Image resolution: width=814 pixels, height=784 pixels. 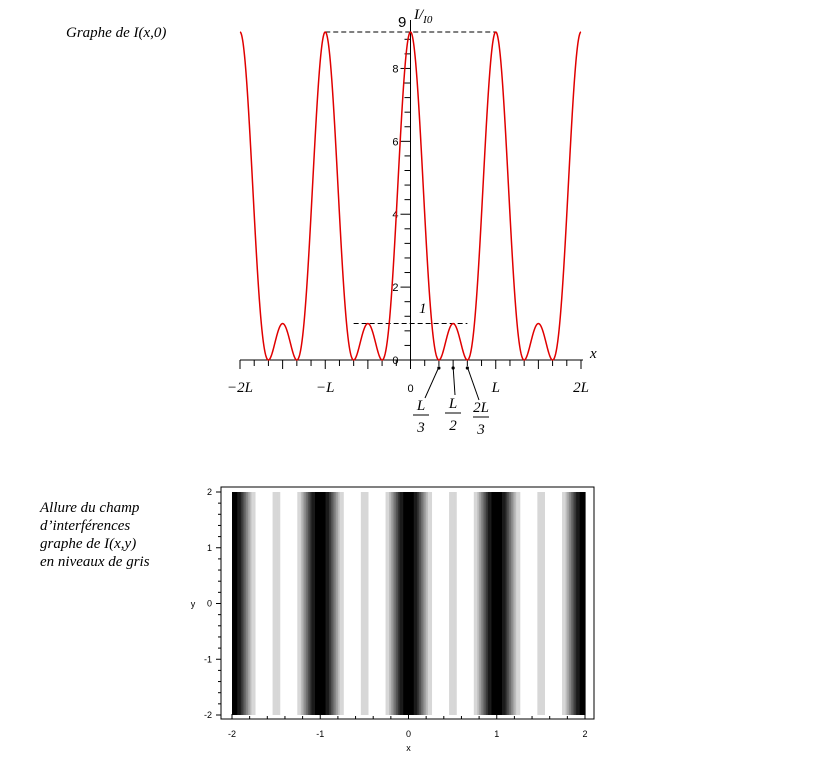 I want to click on bottom-caption-line-4: en niveaux de gris, so click(x=95, y=562).